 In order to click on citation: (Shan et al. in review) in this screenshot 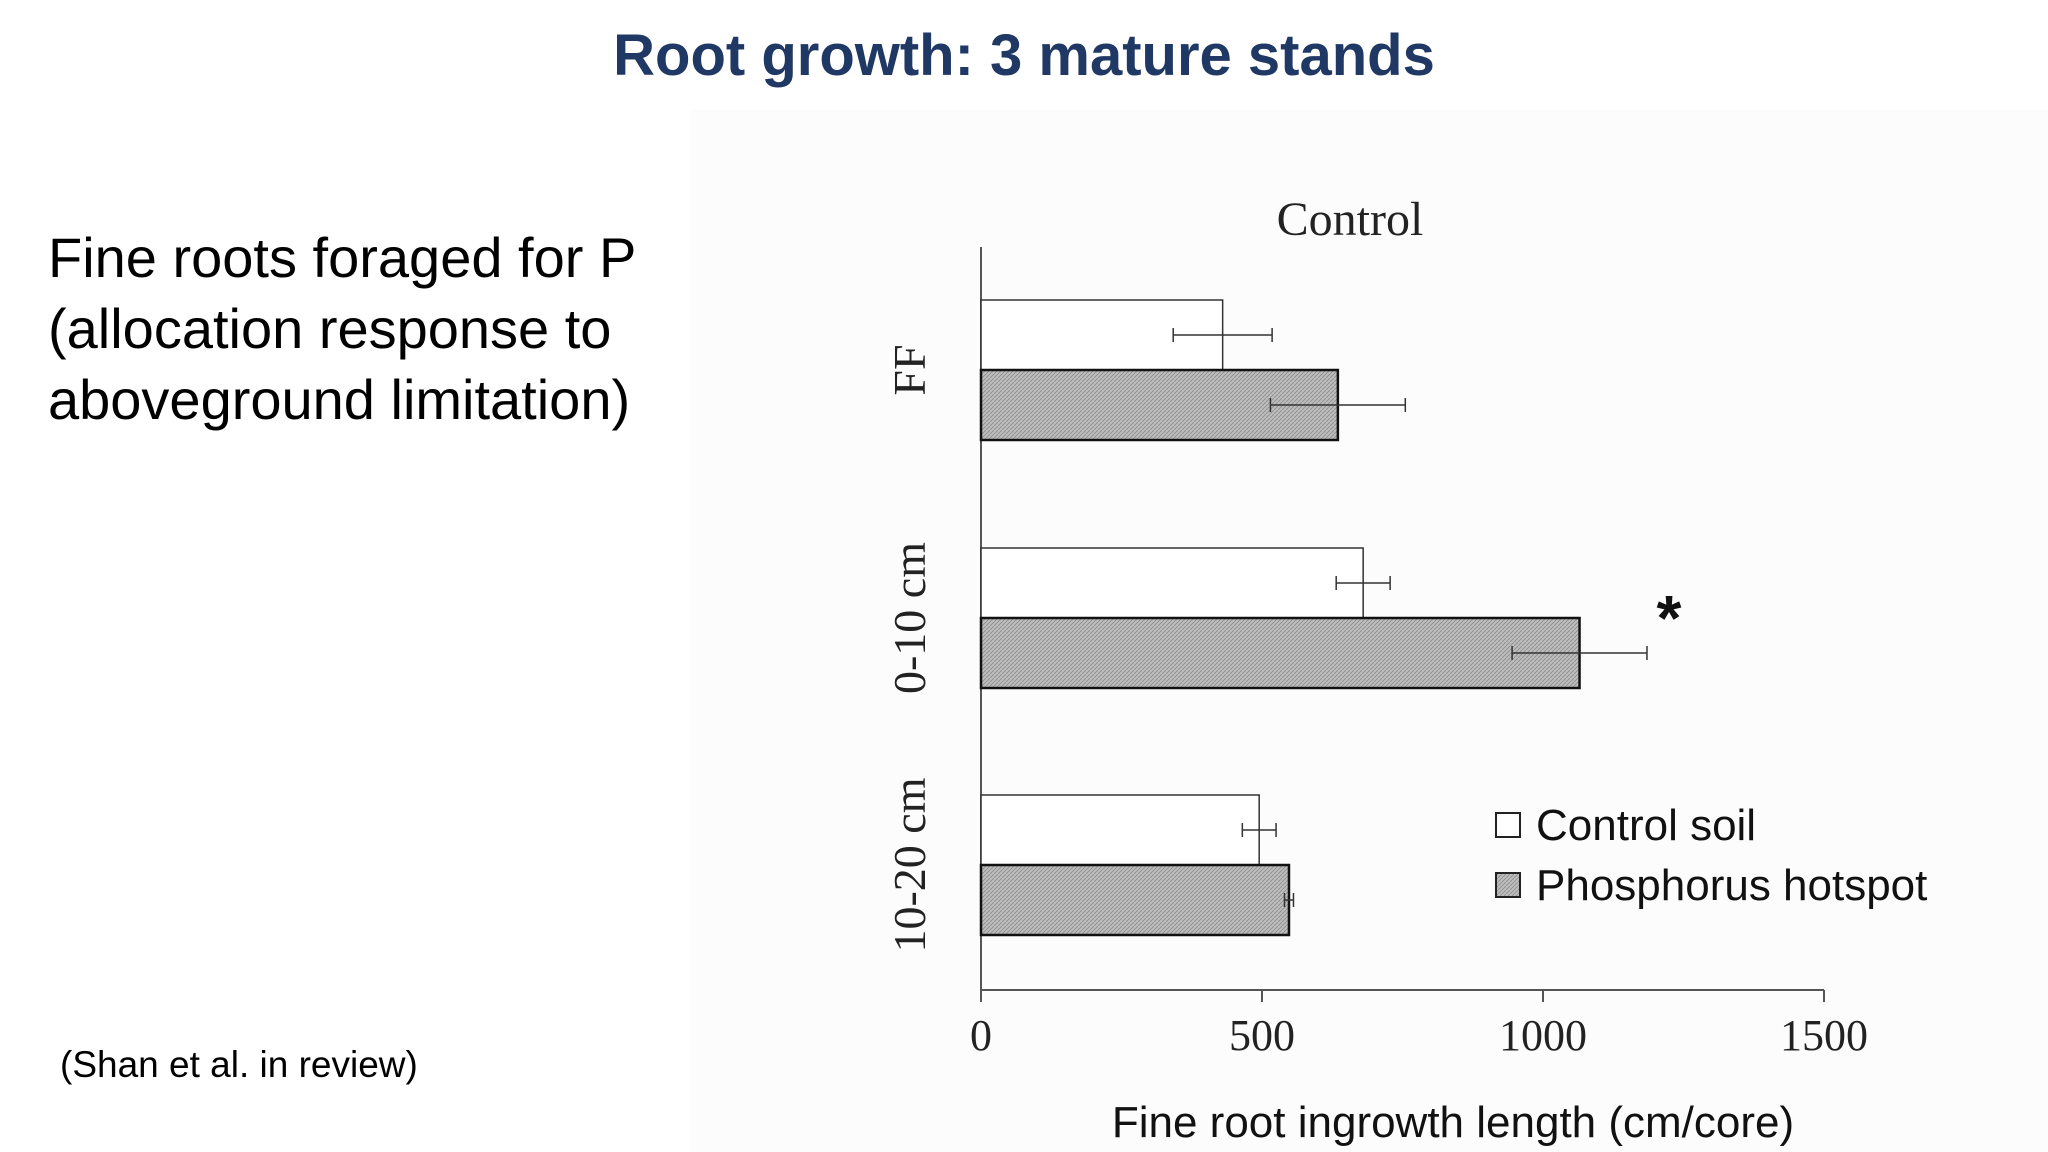, I will do `click(239, 1064)`.